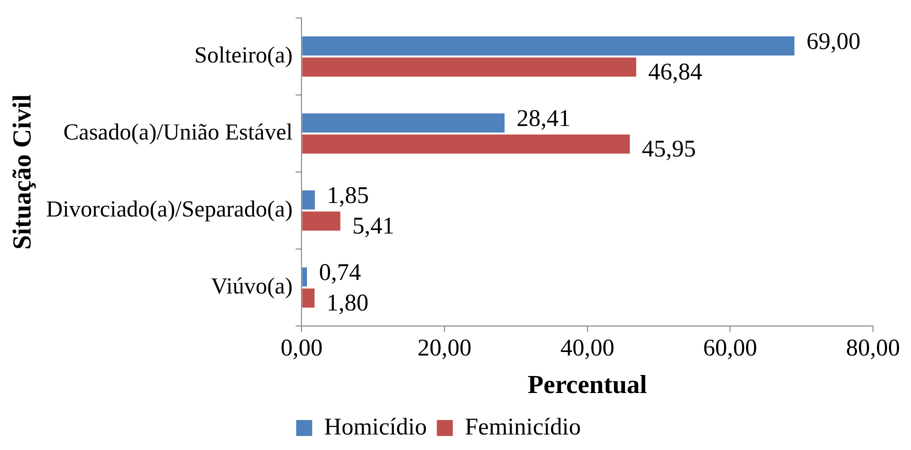  What do you see at coordinates (252, 286) in the screenshot?
I see `y-tick-label: Viúvo(a)` at bounding box center [252, 286].